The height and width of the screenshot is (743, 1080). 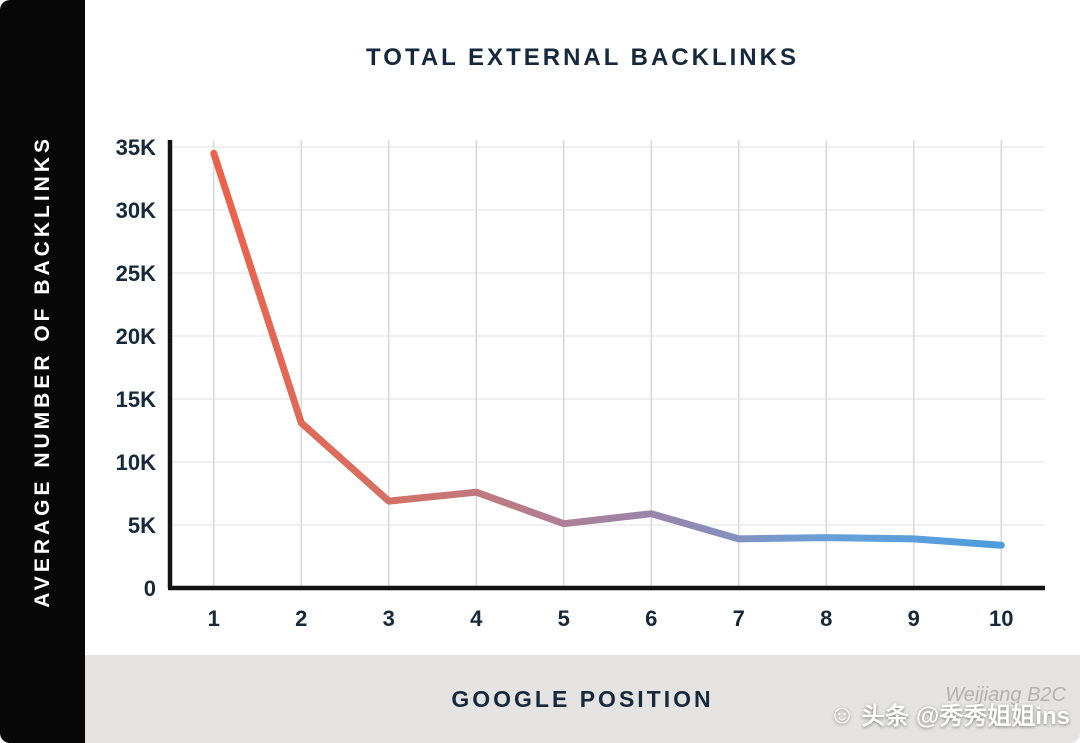 I want to click on watermark-text: 头条 @秀秀姐姐ins, so click(x=965, y=716).